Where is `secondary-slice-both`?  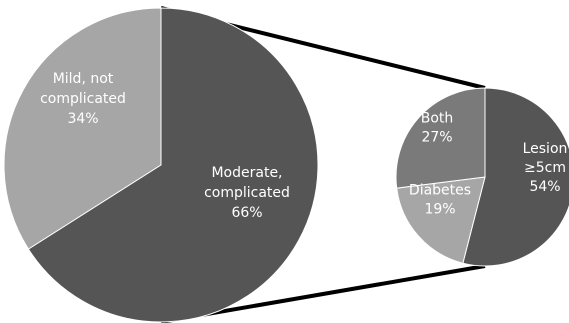 secondary-slice-both is located at coordinates (440, 138).